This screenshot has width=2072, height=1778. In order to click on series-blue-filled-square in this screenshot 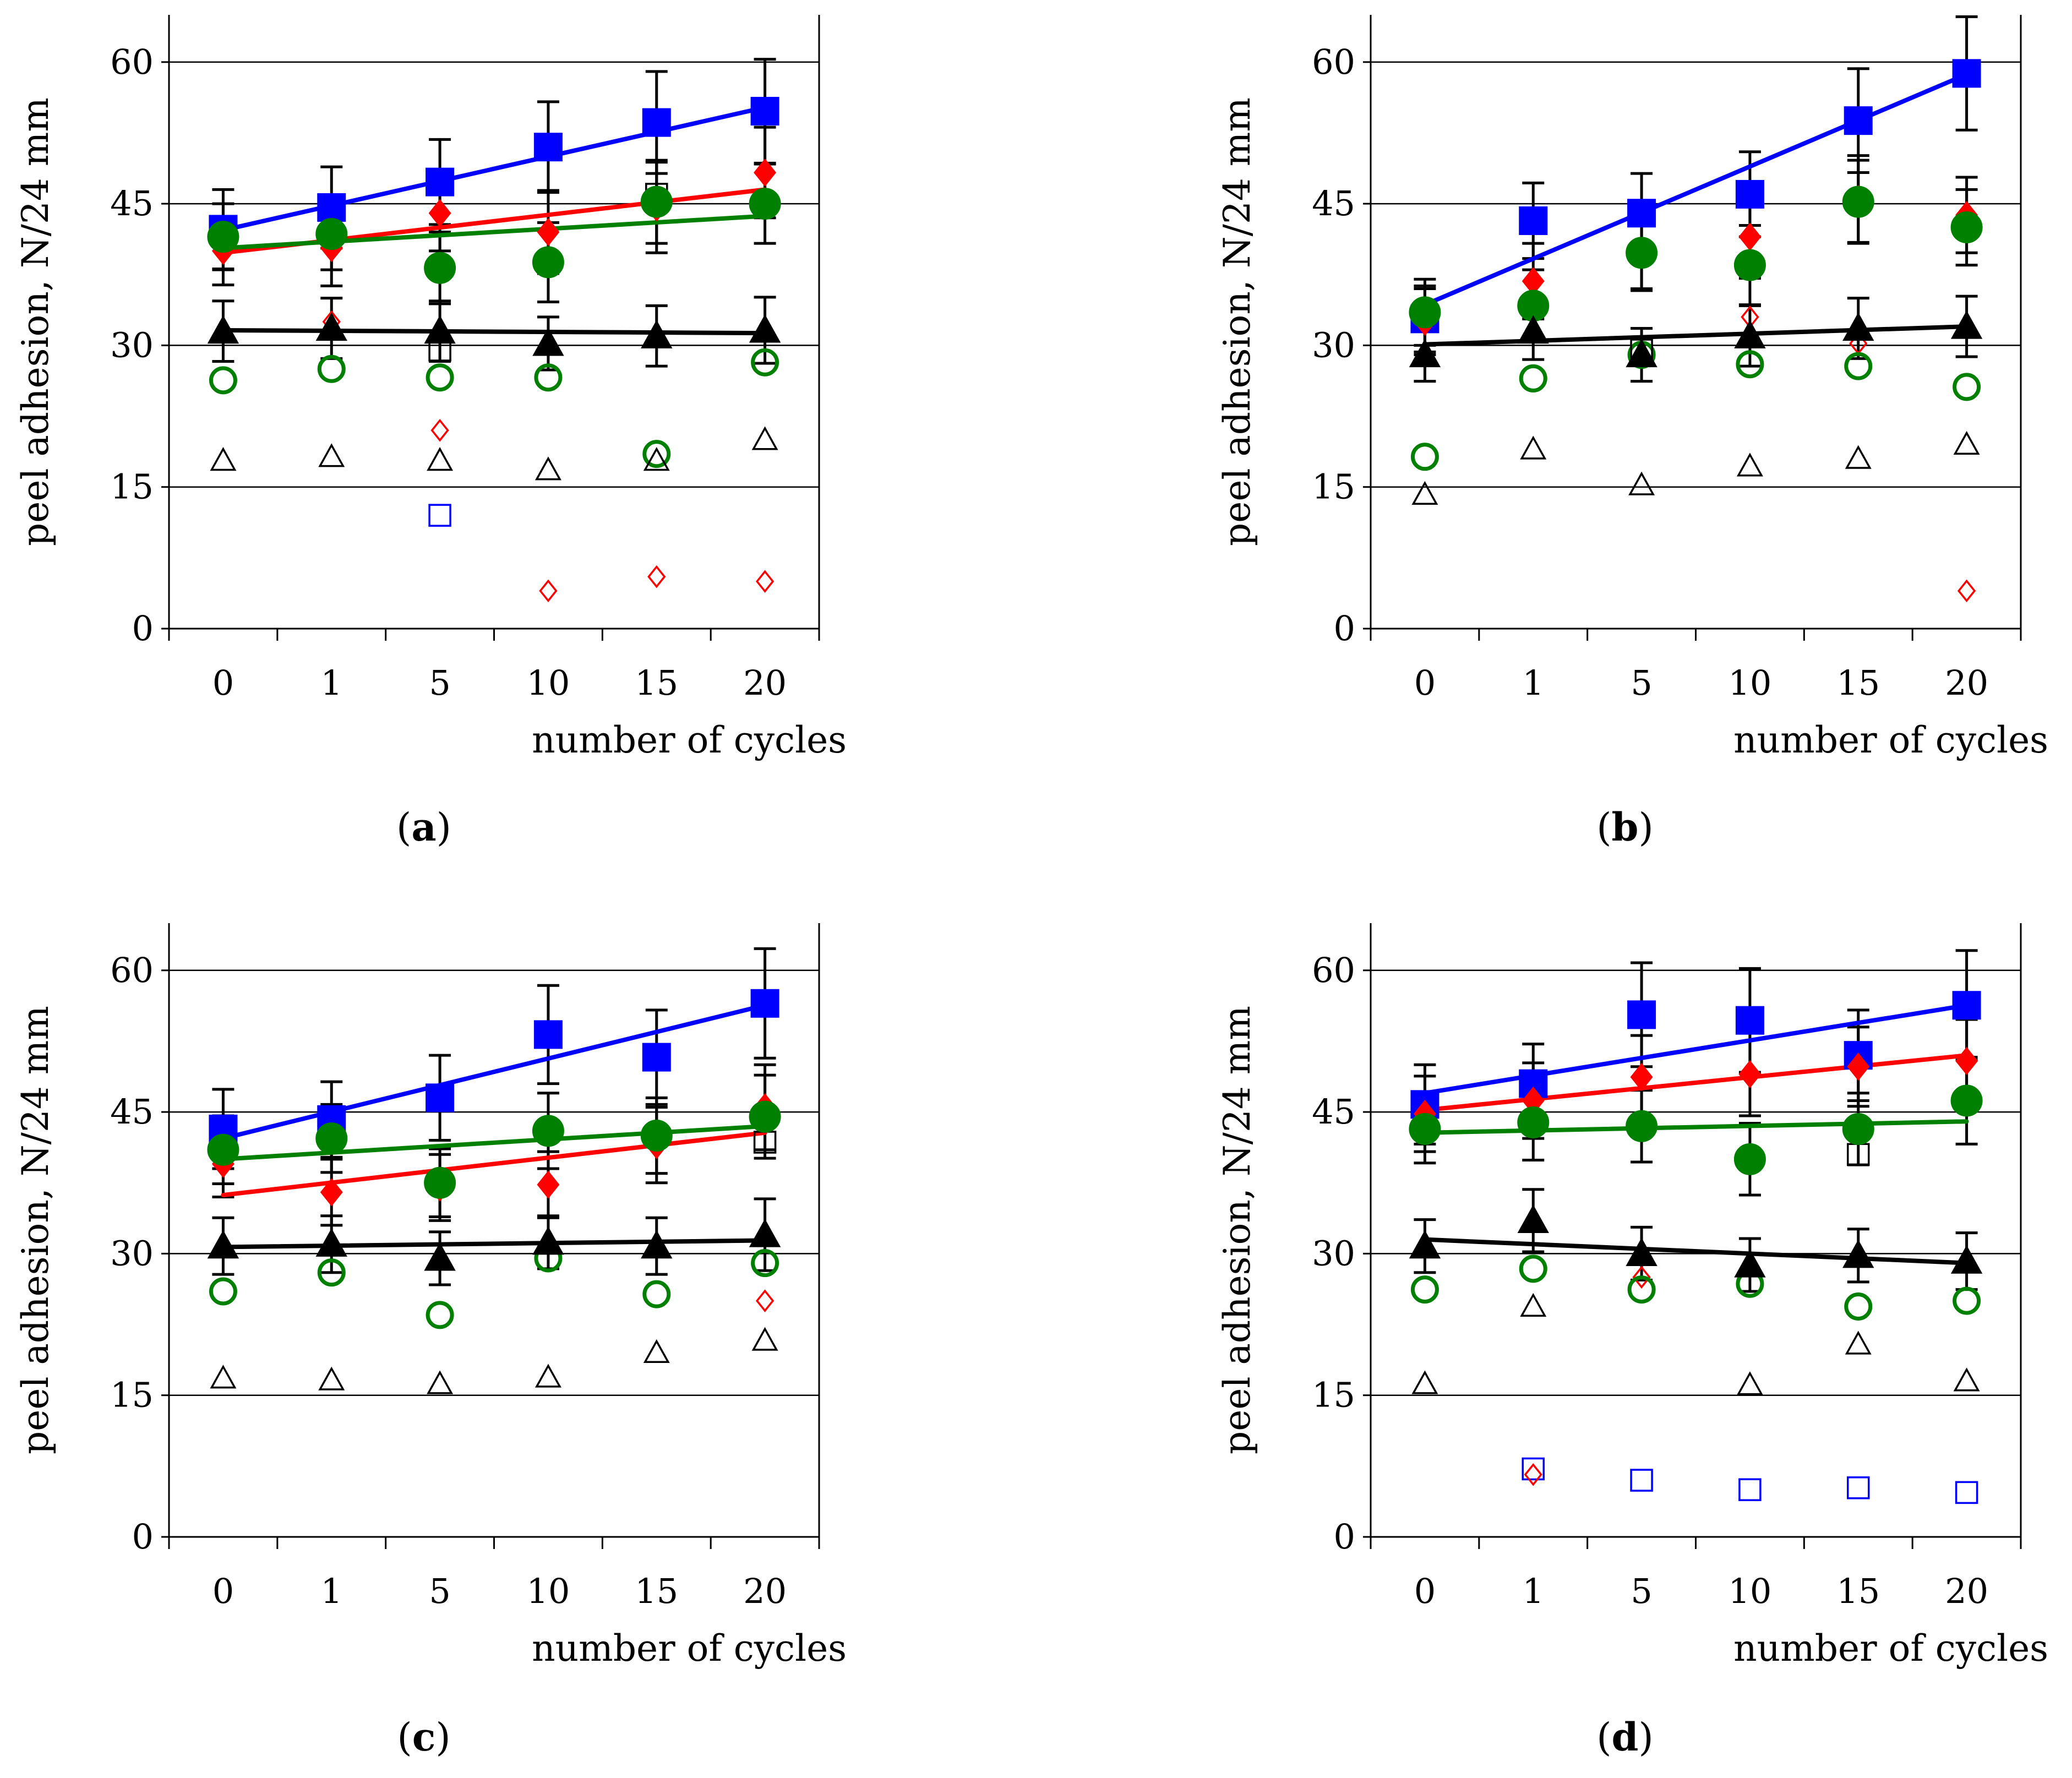, I will do `click(494, 164)`.